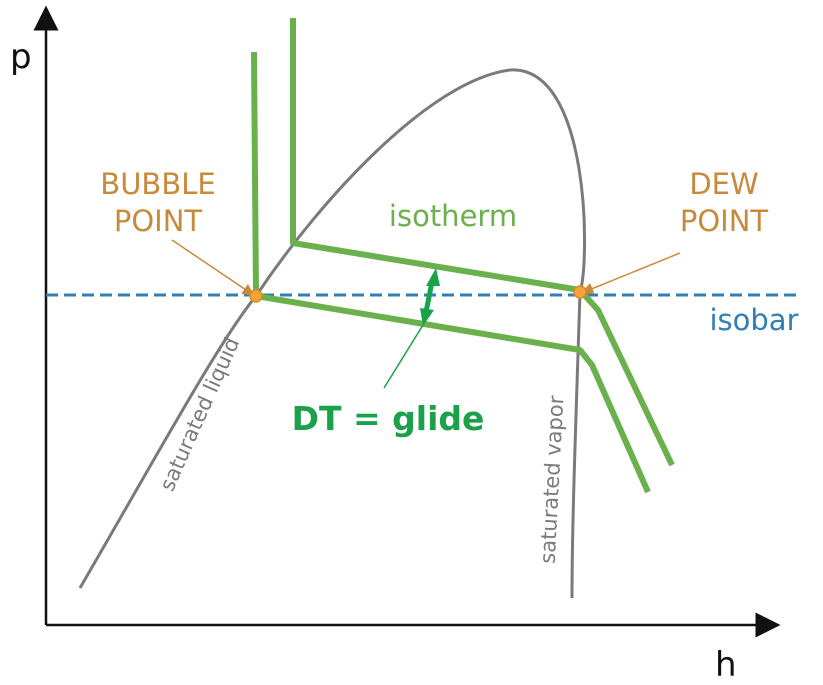 The width and height of the screenshot is (823, 685). I want to click on dew-point-label-line1: DEW, so click(723, 184).